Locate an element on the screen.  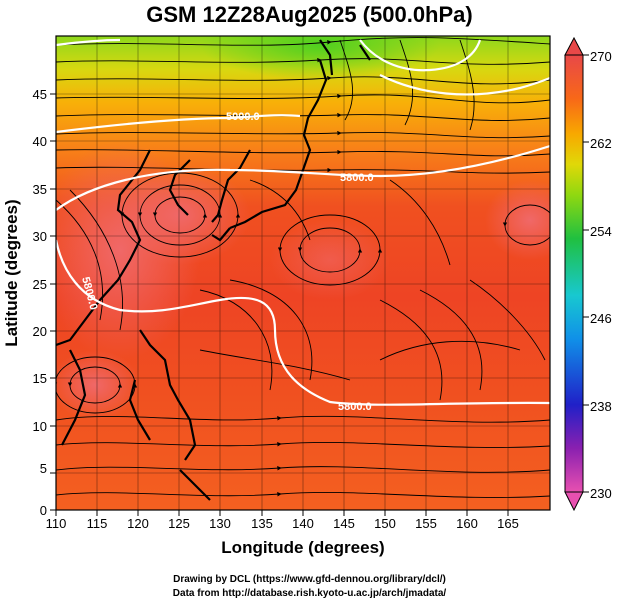
chart-title: GSM 12Z28Aug2025 (500.0hPa) is located at coordinates (309, 14).